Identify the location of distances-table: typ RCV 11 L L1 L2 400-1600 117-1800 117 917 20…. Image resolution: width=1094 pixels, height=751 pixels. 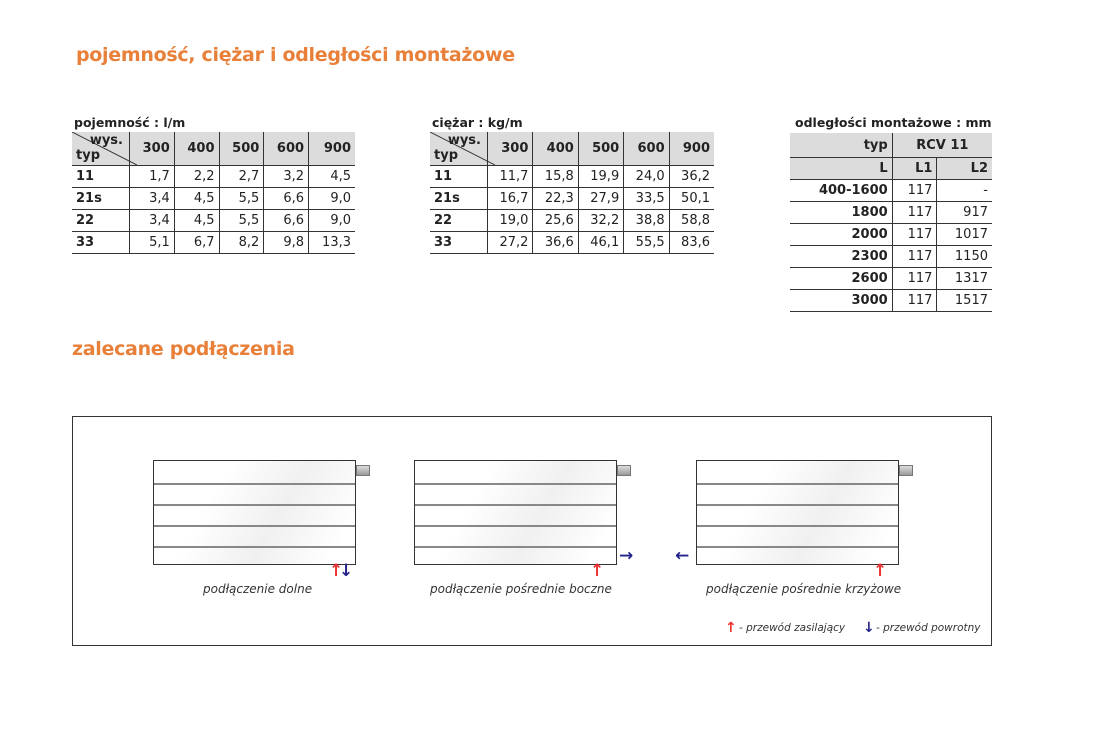
(891, 222).